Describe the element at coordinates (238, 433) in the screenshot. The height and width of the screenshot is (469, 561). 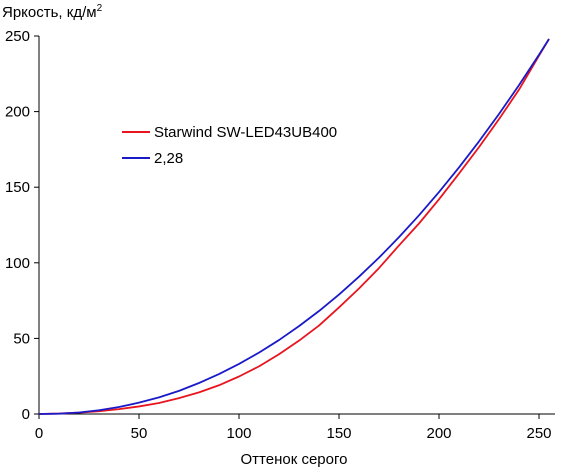
I see `x-tick-label: 100` at that location.